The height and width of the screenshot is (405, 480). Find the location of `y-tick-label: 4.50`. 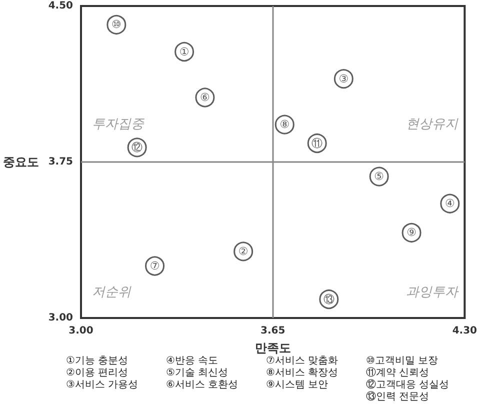

y-tick-label: 4.50 is located at coordinates (61, 6).